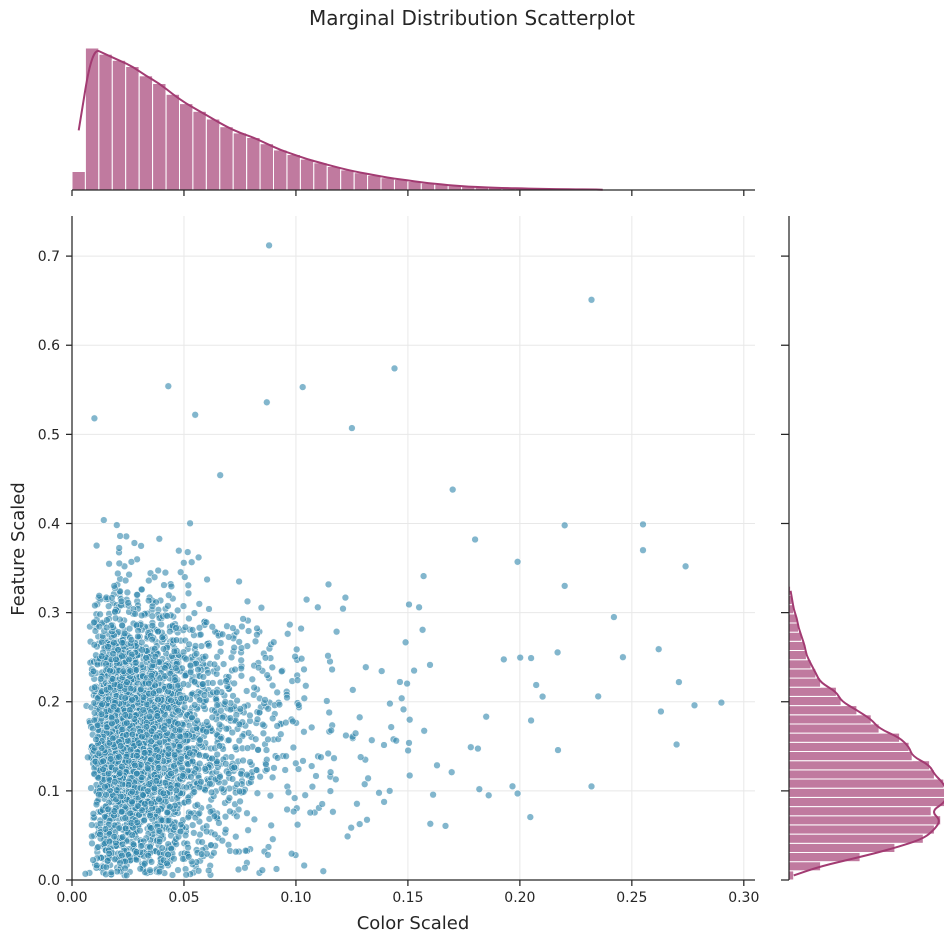  Describe the element at coordinates (340, 120) in the screenshot. I see `x-kde-line` at that location.